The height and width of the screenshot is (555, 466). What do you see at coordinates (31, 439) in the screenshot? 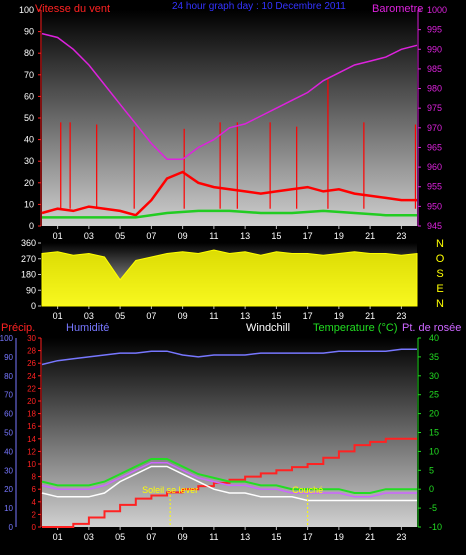
I see `precip-axis-label: 14` at bounding box center [31, 439].